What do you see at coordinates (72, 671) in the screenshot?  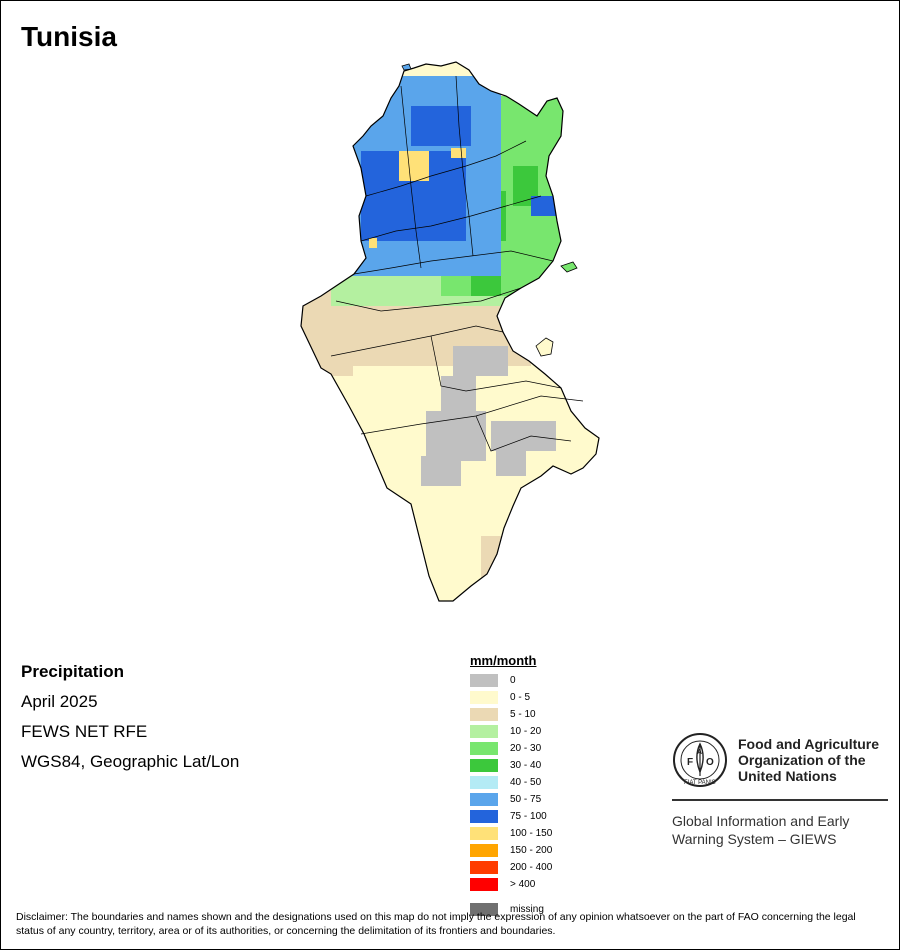 I see `info-heading: Precipitation` at bounding box center [72, 671].